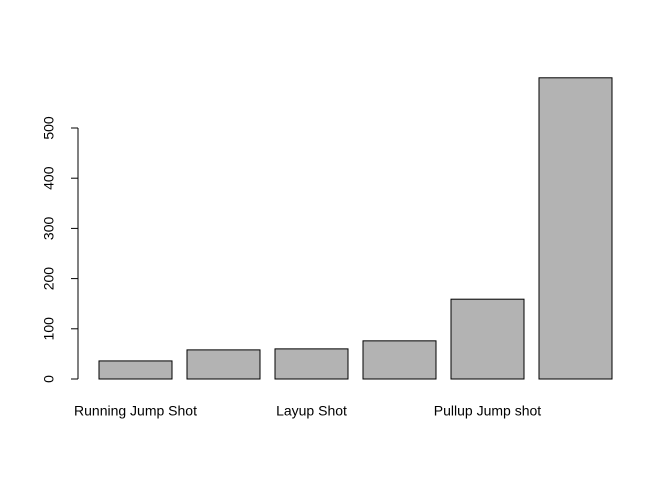  What do you see at coordinates (49, 178) in the screenshot?
I see `y-tick-label: 400` at bounding box center [49, 178].